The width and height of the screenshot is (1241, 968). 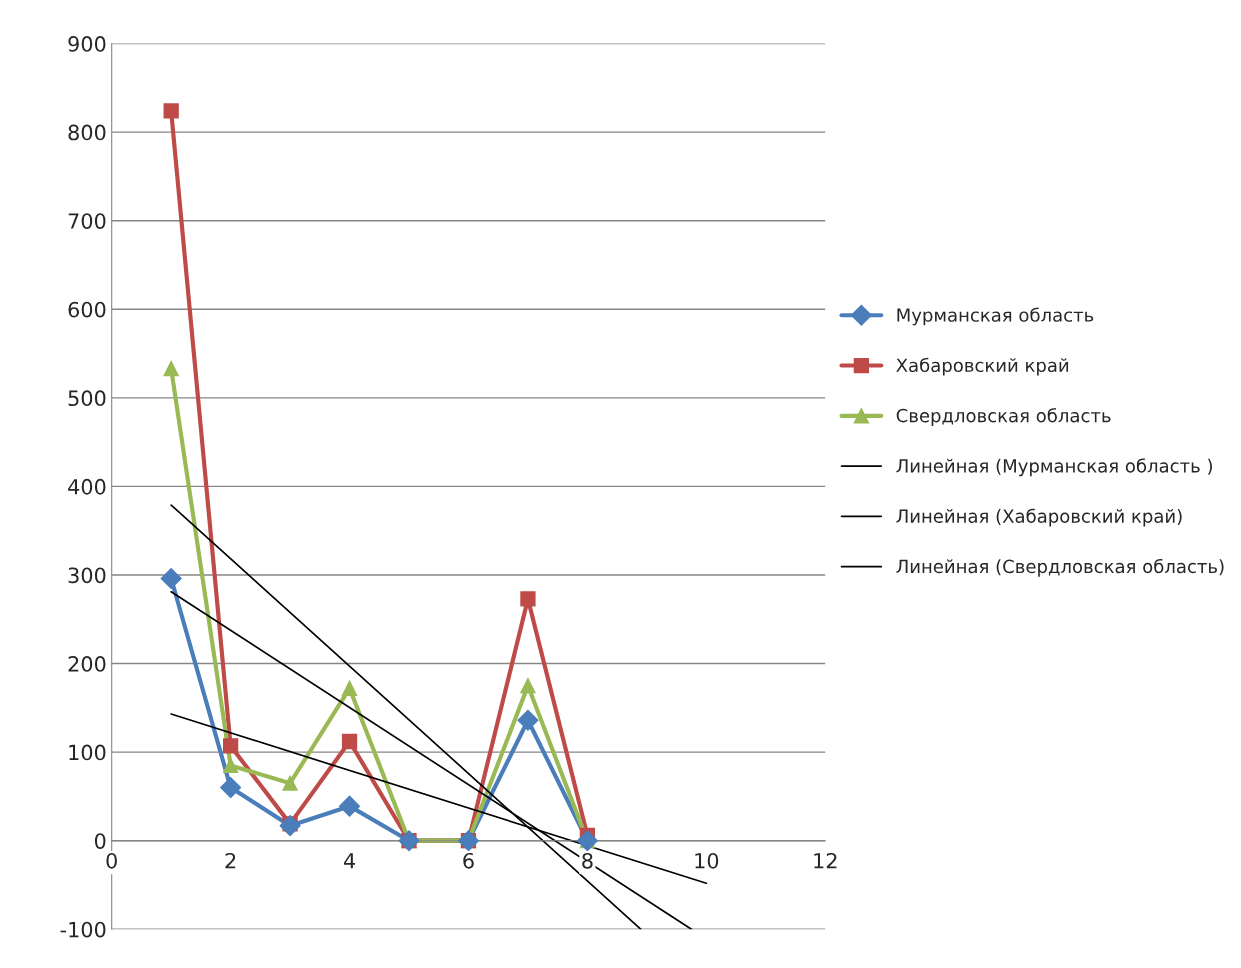 I want to click on legend-label: Мурманская область, so click(x=995, y=316).